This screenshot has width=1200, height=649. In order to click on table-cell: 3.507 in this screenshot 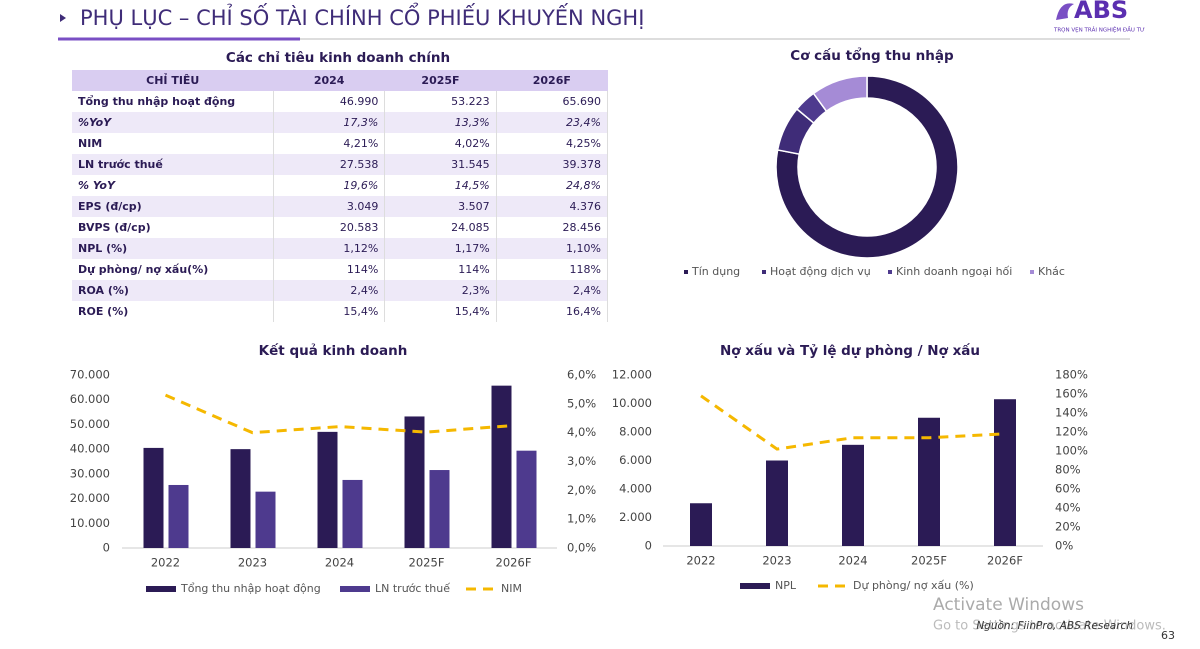, I will do `click(440, 206)`.